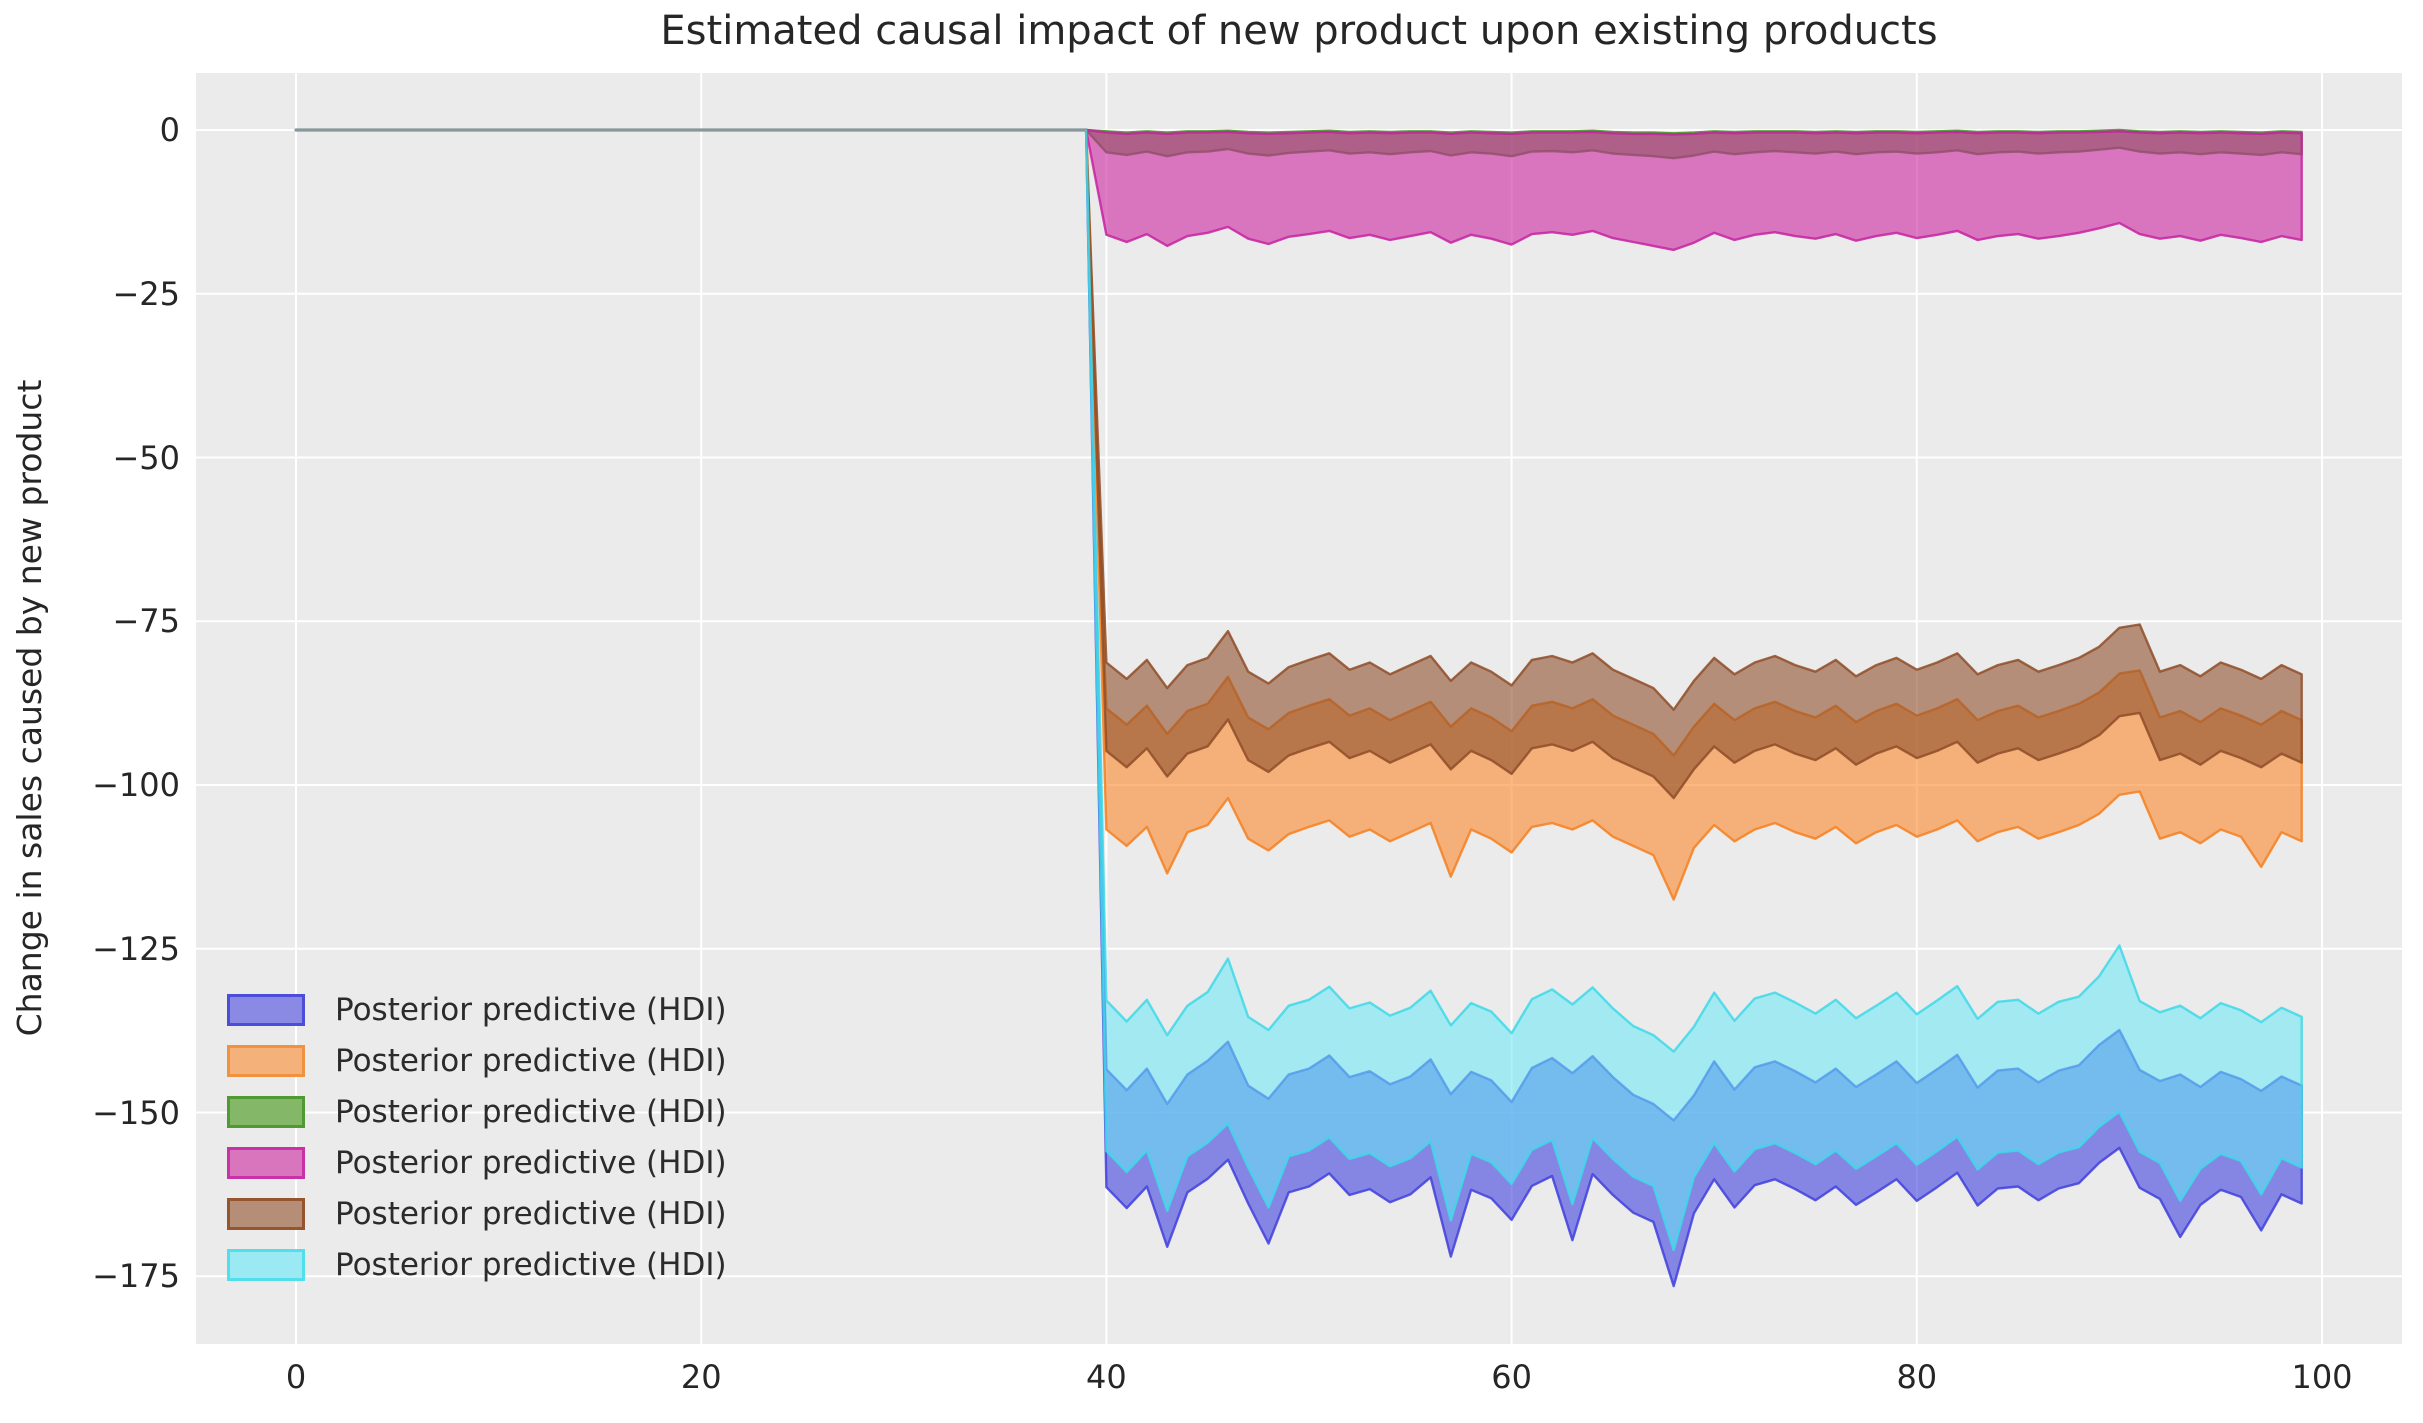 The width and height of the screenshot is (2423, 1423). I want to click on legend-swatch-orange-icon, so click(266, 1061).